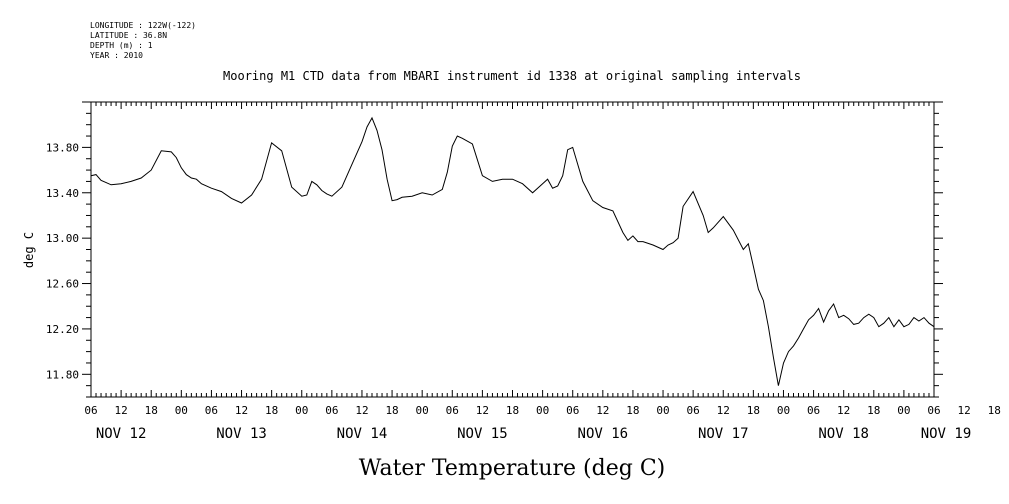 The width and height of the screenshot is (1009, 504). What do you see at coordinates (121, 434) in the screenshot?
I see `day-label: NOV 12` at bounding box center [121, 434].